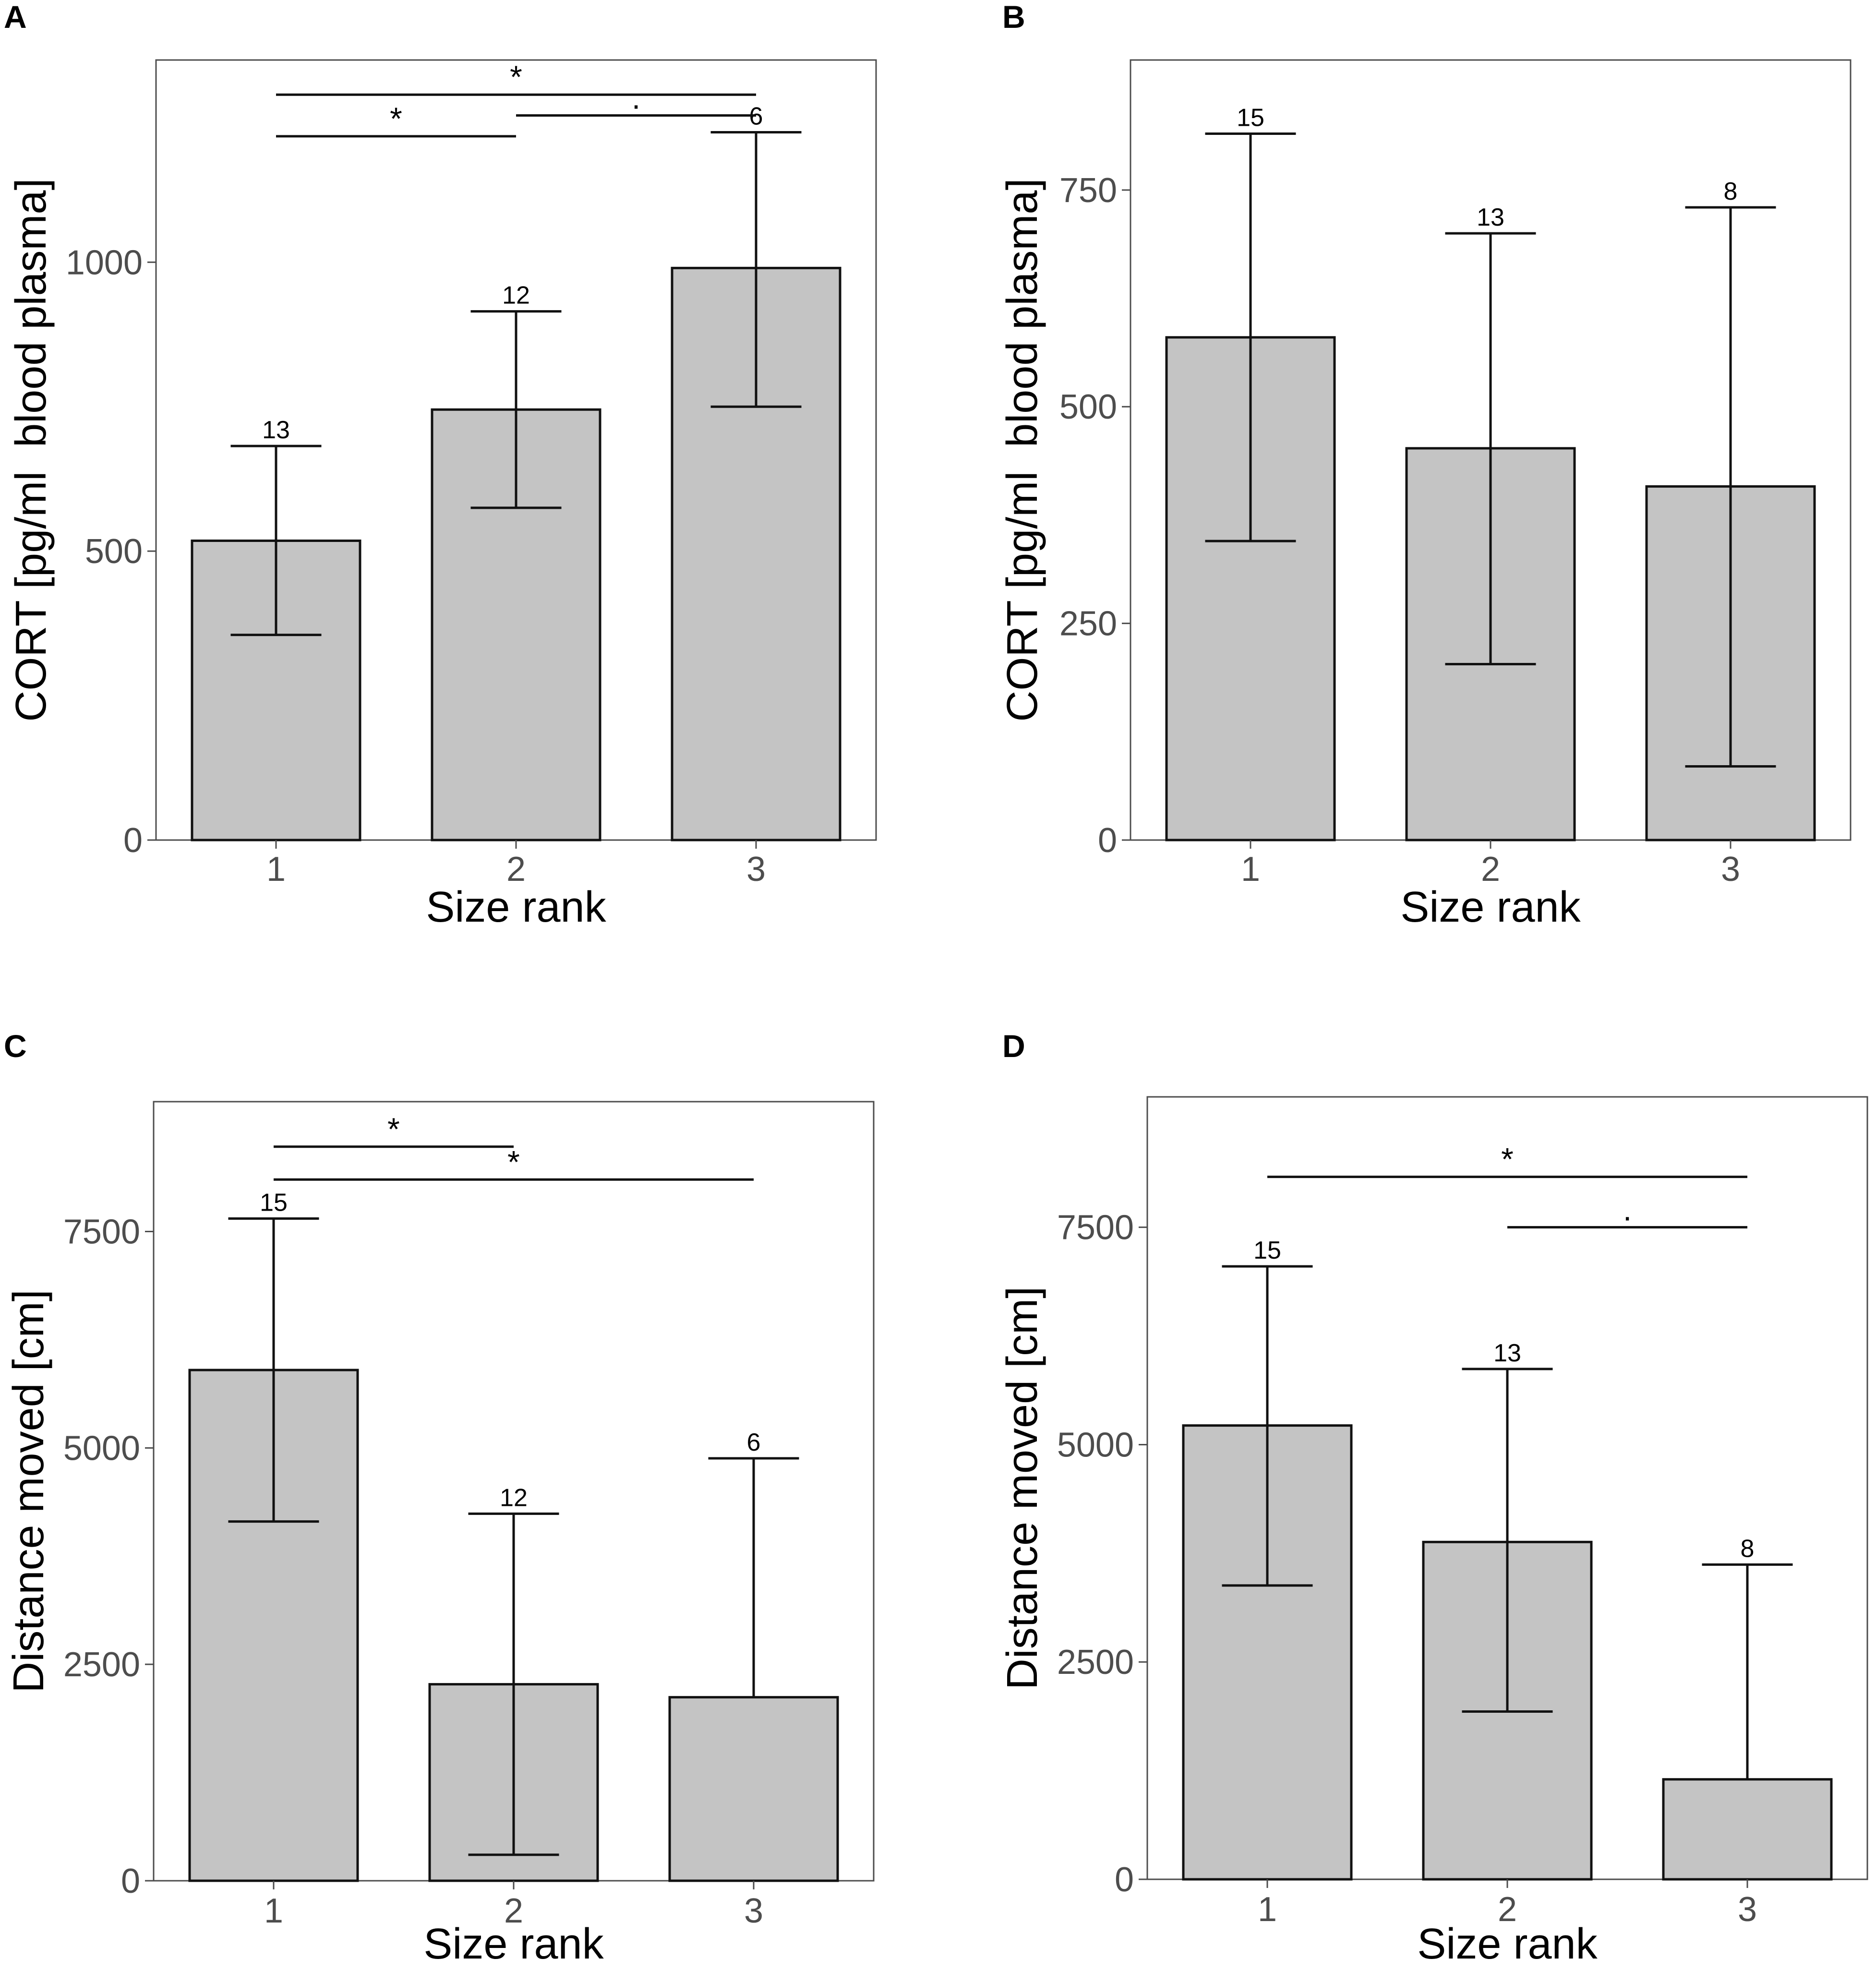 The width and height of the screenshot is (1876, 1971). Describe the element at coordinates (1014, 1046) in the screenshot. I see `panel-letter: D` at that location.